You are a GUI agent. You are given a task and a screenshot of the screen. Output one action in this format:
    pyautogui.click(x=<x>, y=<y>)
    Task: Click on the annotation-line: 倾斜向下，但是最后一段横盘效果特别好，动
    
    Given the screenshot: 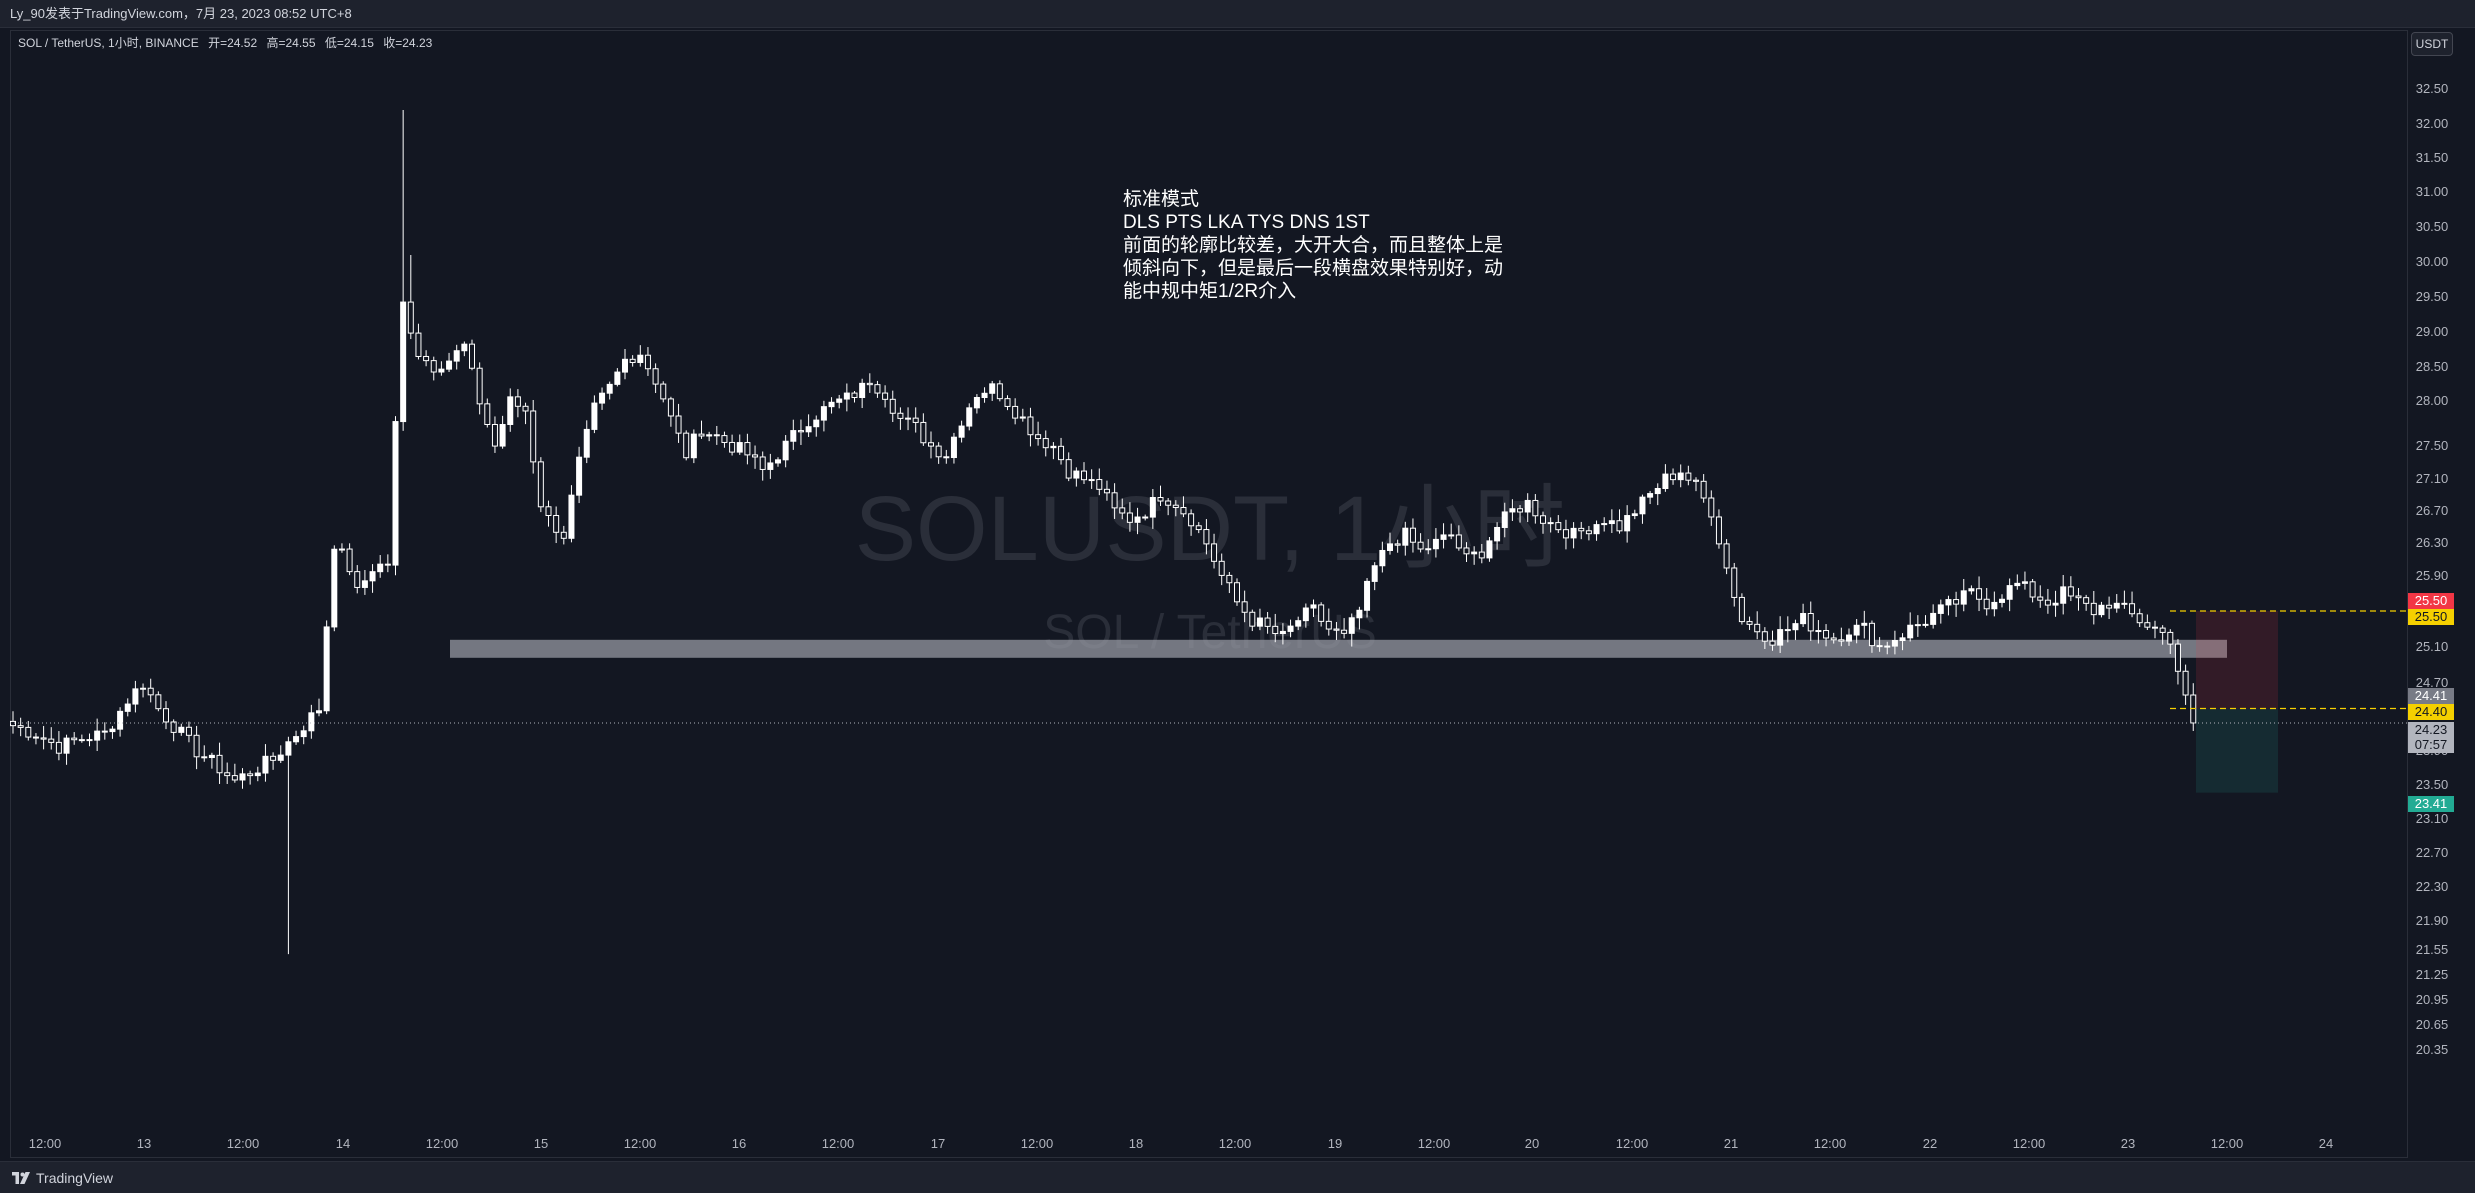 What is the action you would take?
    pyautogui.click(x=1313, y=268)
    